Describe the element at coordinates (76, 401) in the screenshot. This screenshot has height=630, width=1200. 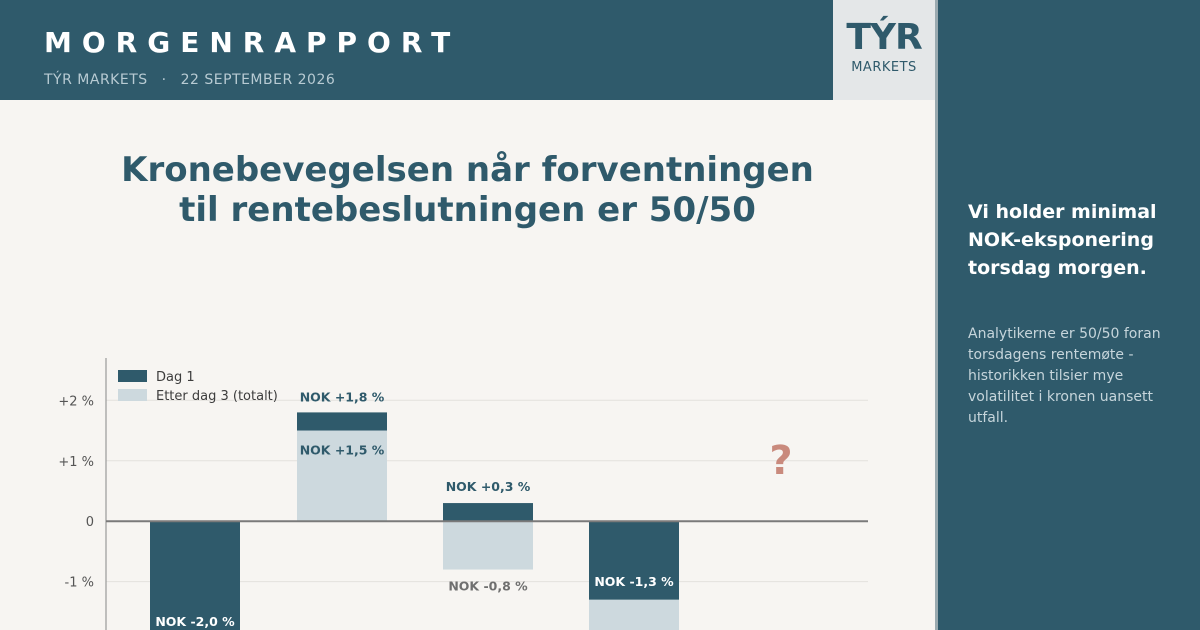
I see `y-tick-label: +2 %` at that location.